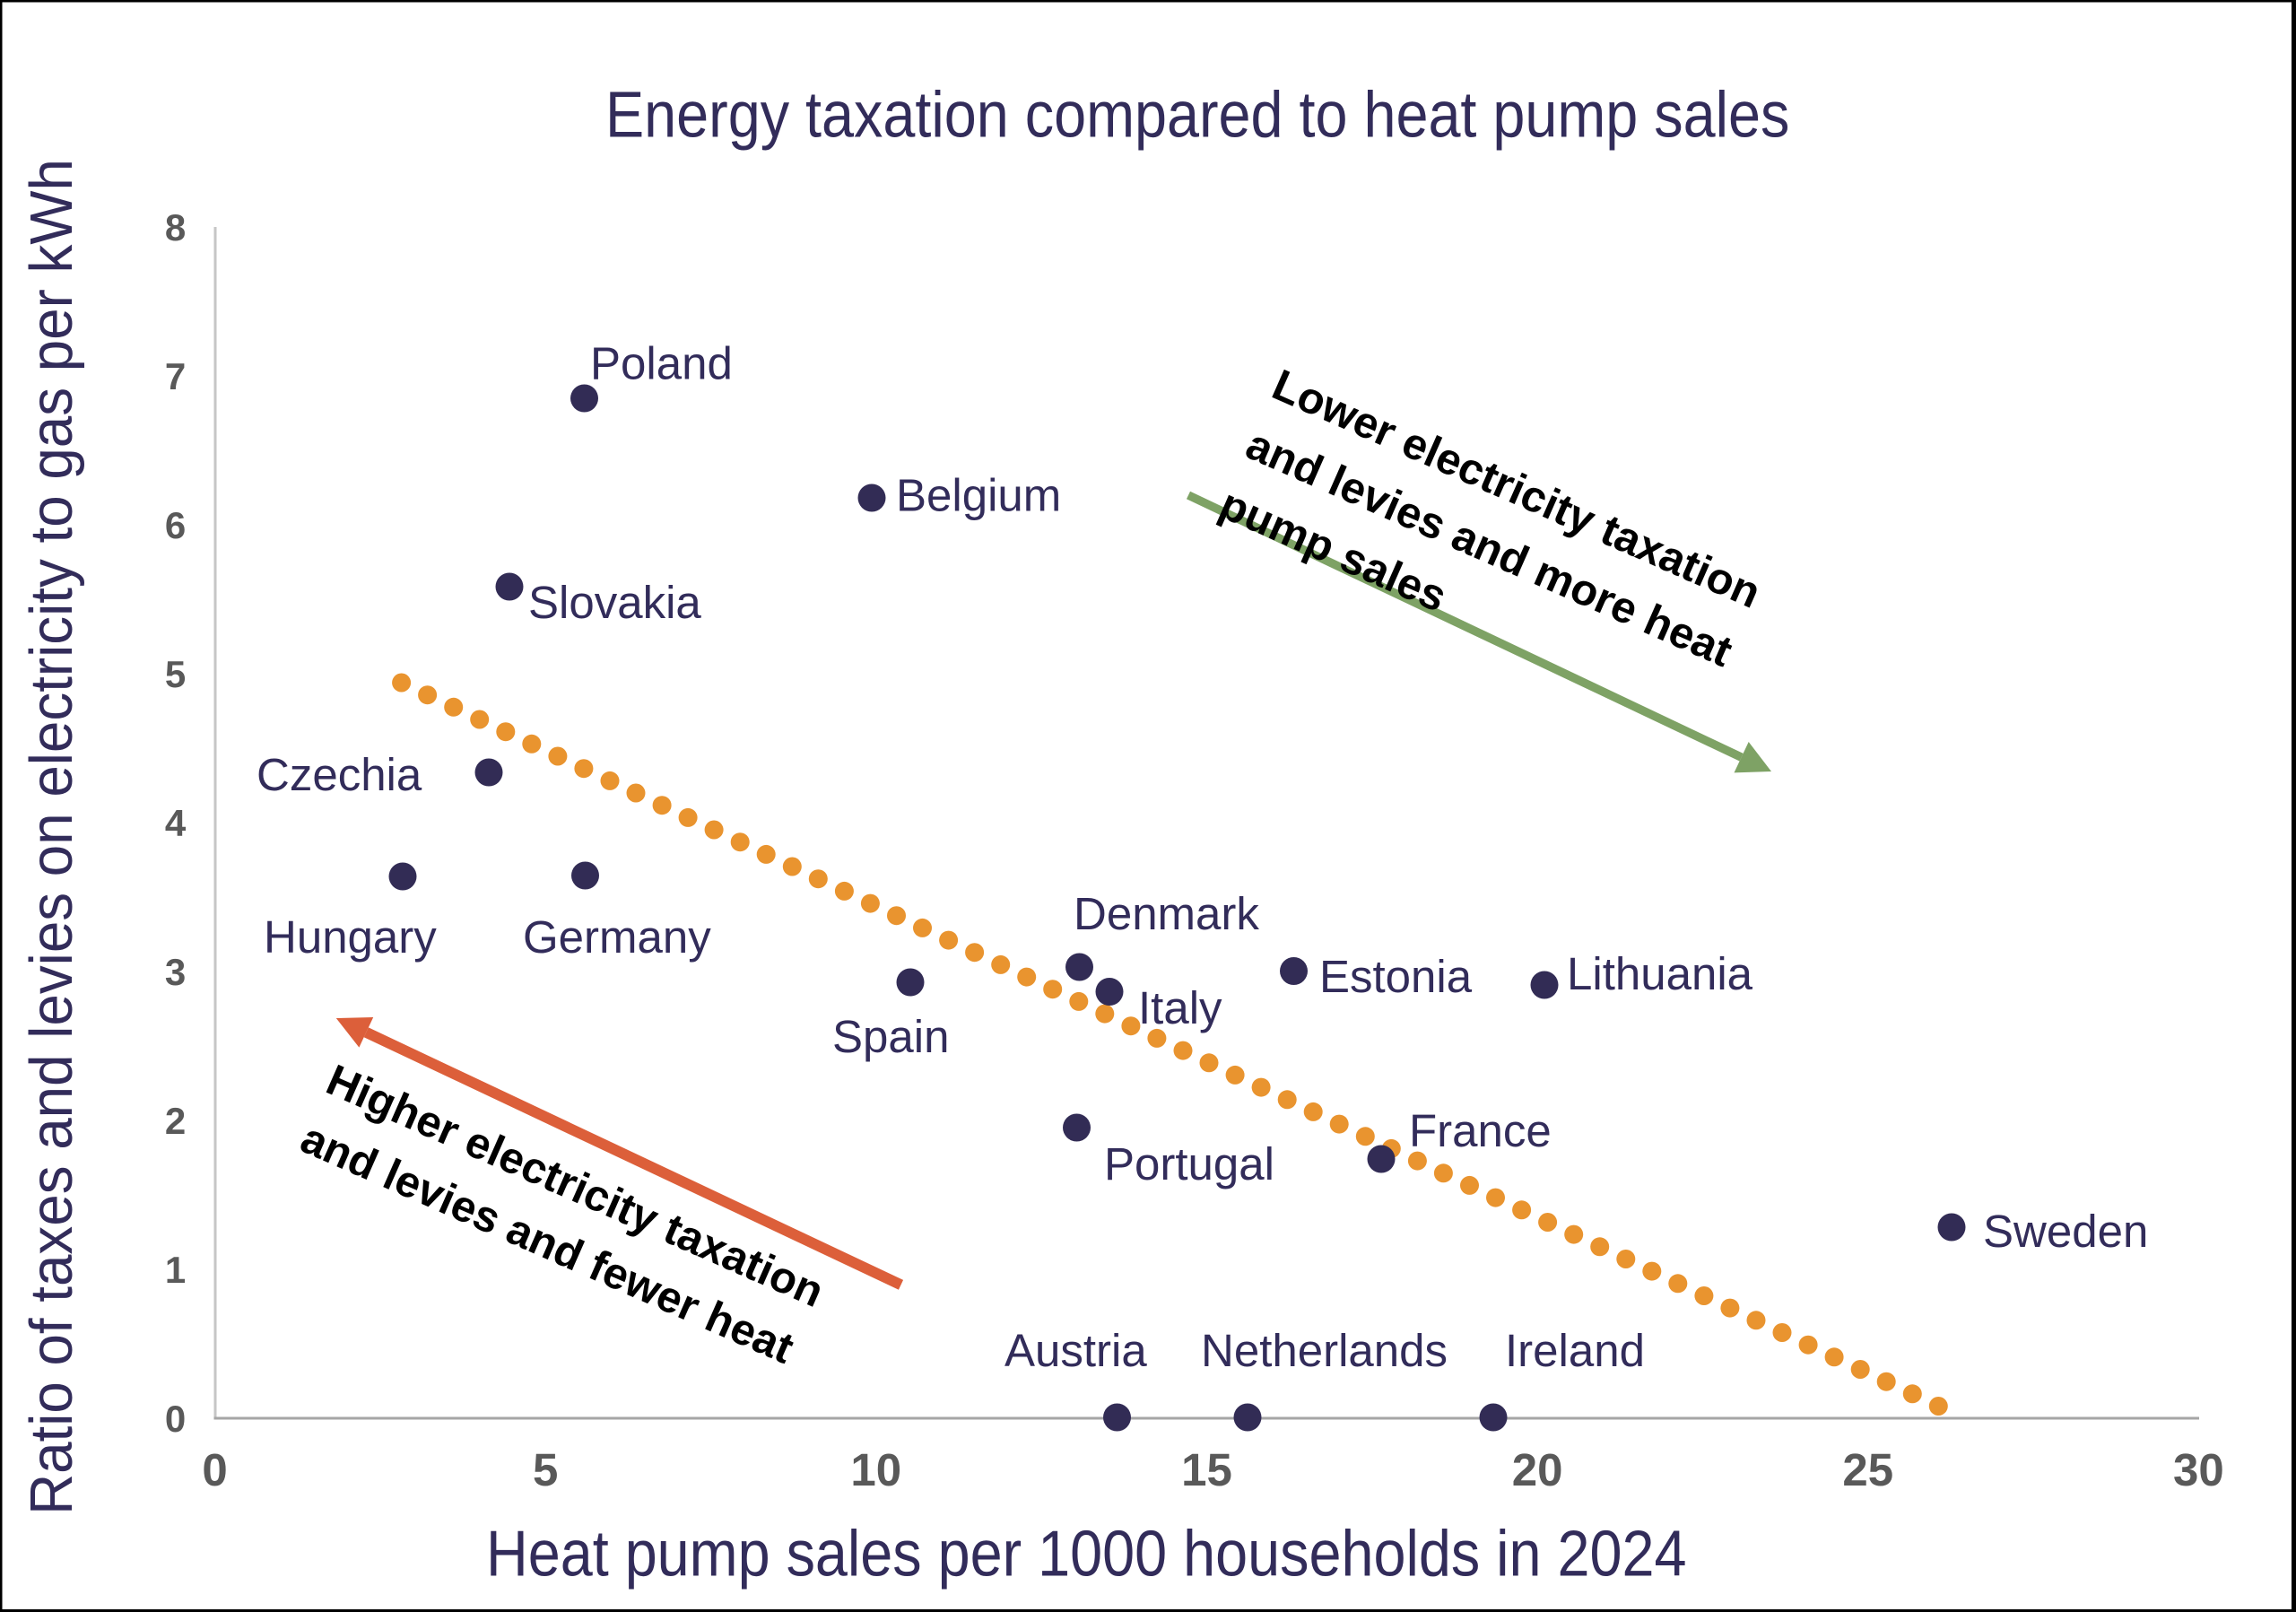 The height and width of the screenshot is (1612, 2296). Describe the element at coordinates (1660, 974) in the screenshot. I see `svg-text: Lithuania` at that location.